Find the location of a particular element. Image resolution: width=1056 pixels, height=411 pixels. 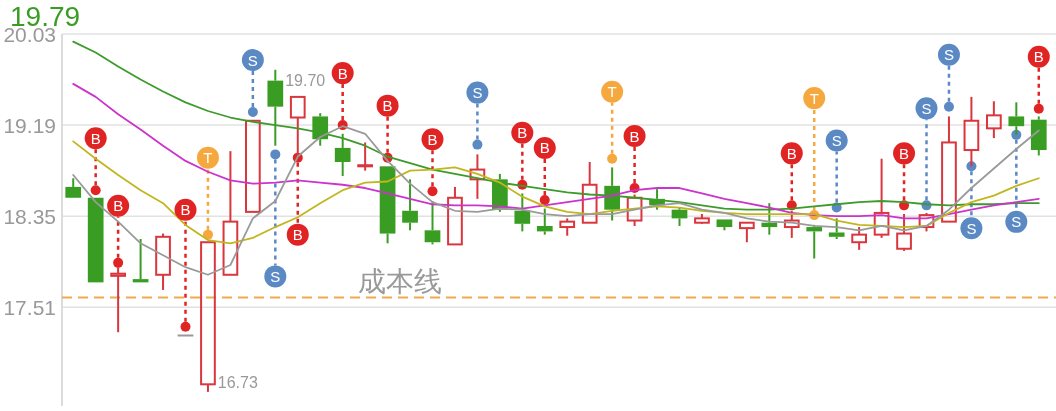

legend-label: S is located at coordinates (1016, 222).